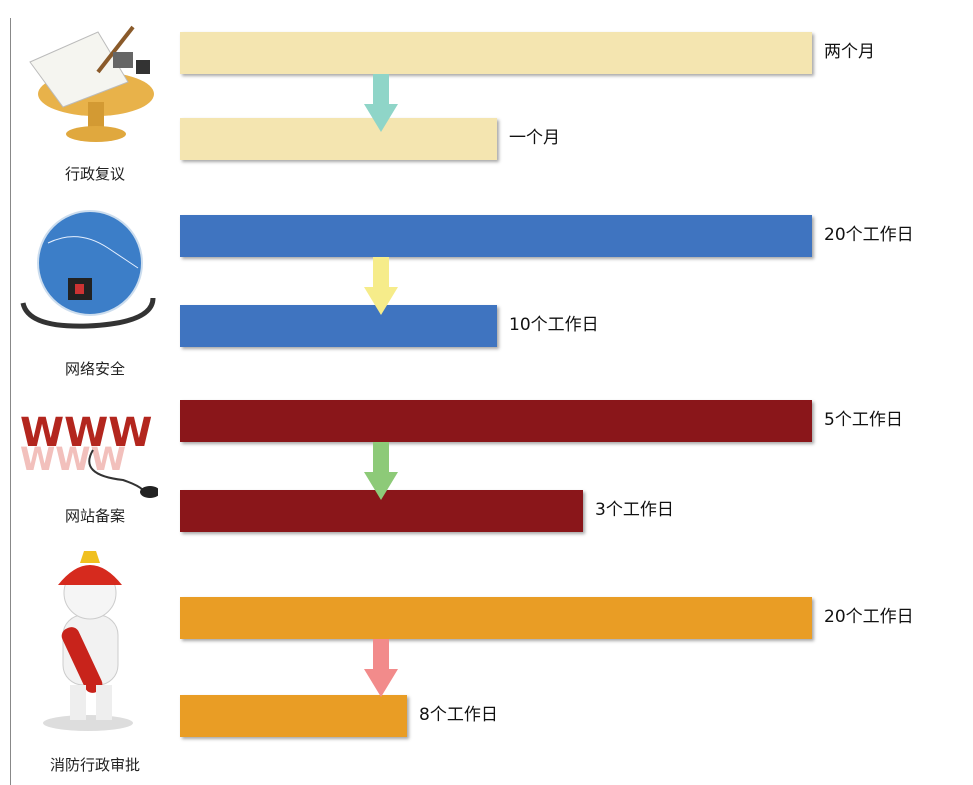  I want to click on after-label: 10个工作日, so click(554, 325).